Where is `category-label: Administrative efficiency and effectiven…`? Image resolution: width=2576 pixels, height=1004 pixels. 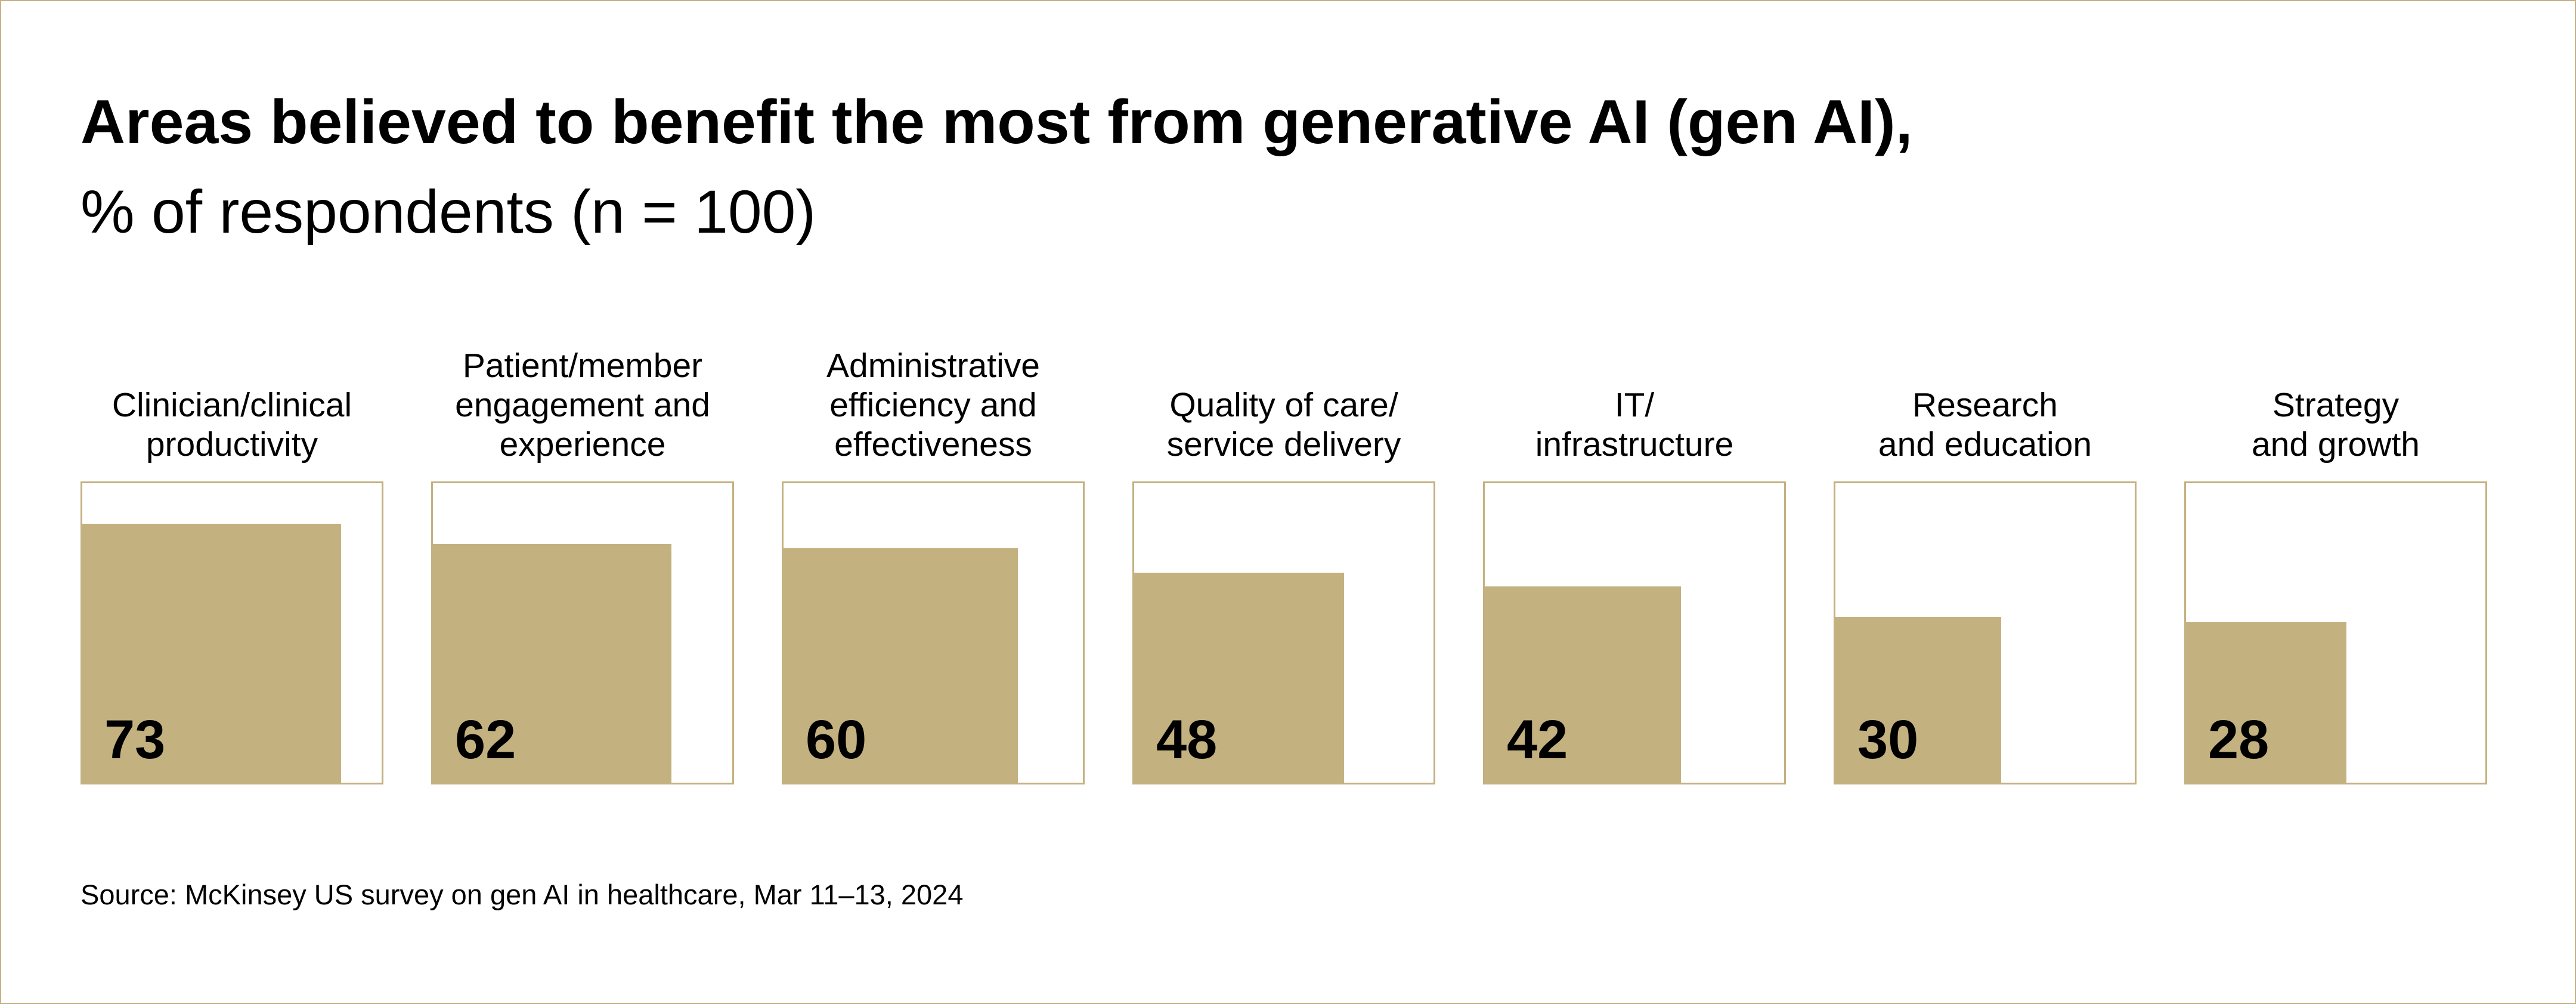 category-label: Administrative efficiency and effectiven… is located at coordinates (933, 406).